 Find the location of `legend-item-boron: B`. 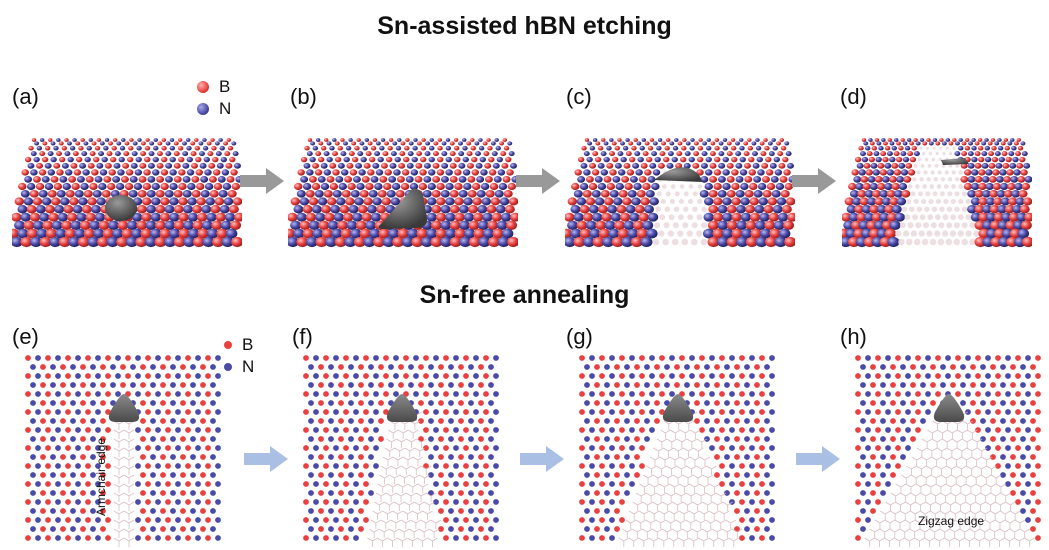

legend-item-boron: B is located at coordinates (214, 87).